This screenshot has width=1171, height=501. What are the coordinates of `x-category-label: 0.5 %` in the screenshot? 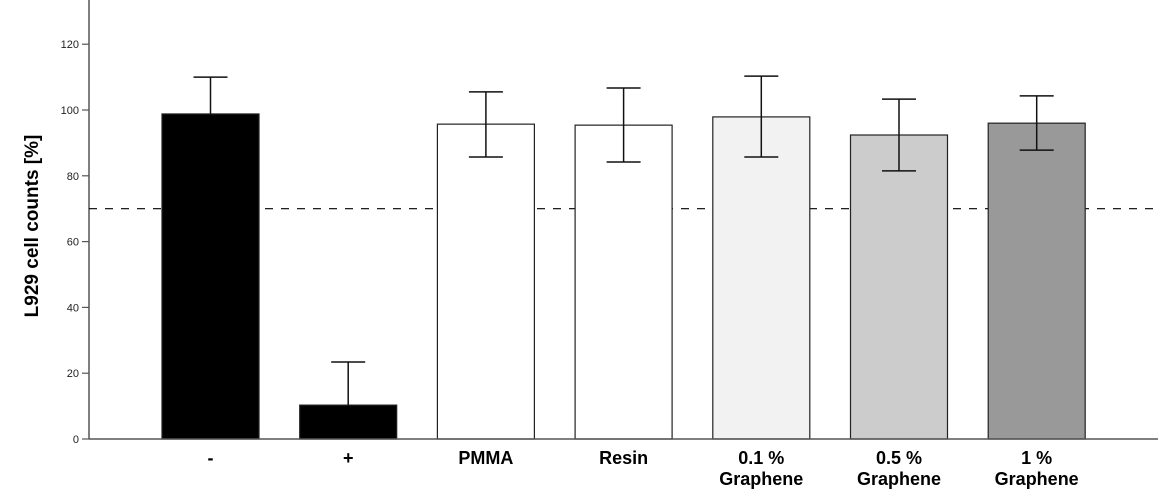 It's located at (899, 458).